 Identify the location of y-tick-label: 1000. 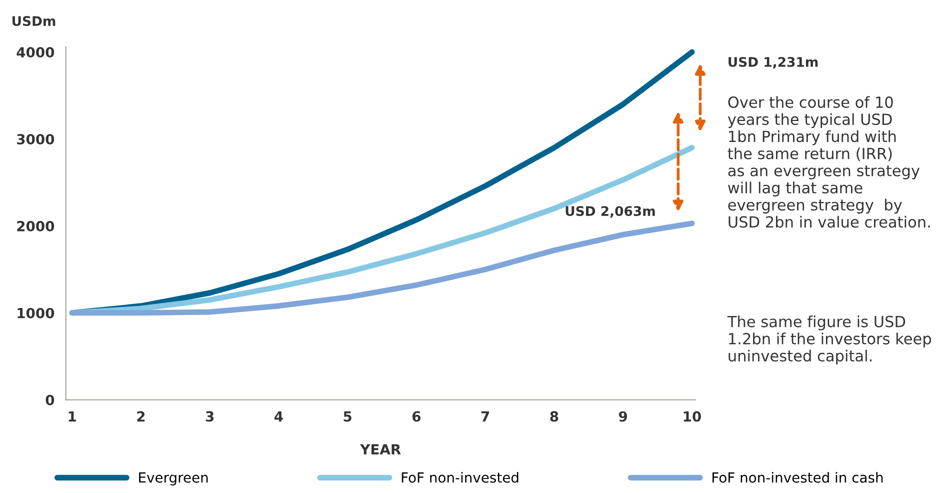
(36, 313).